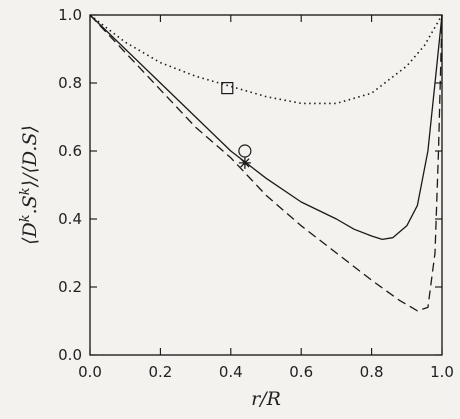 This screenshot has width=460, height=419. What do you see at coordinates (245, 151) in the screenshot?
I see `circle-marker` at bounding box center [245, 151].